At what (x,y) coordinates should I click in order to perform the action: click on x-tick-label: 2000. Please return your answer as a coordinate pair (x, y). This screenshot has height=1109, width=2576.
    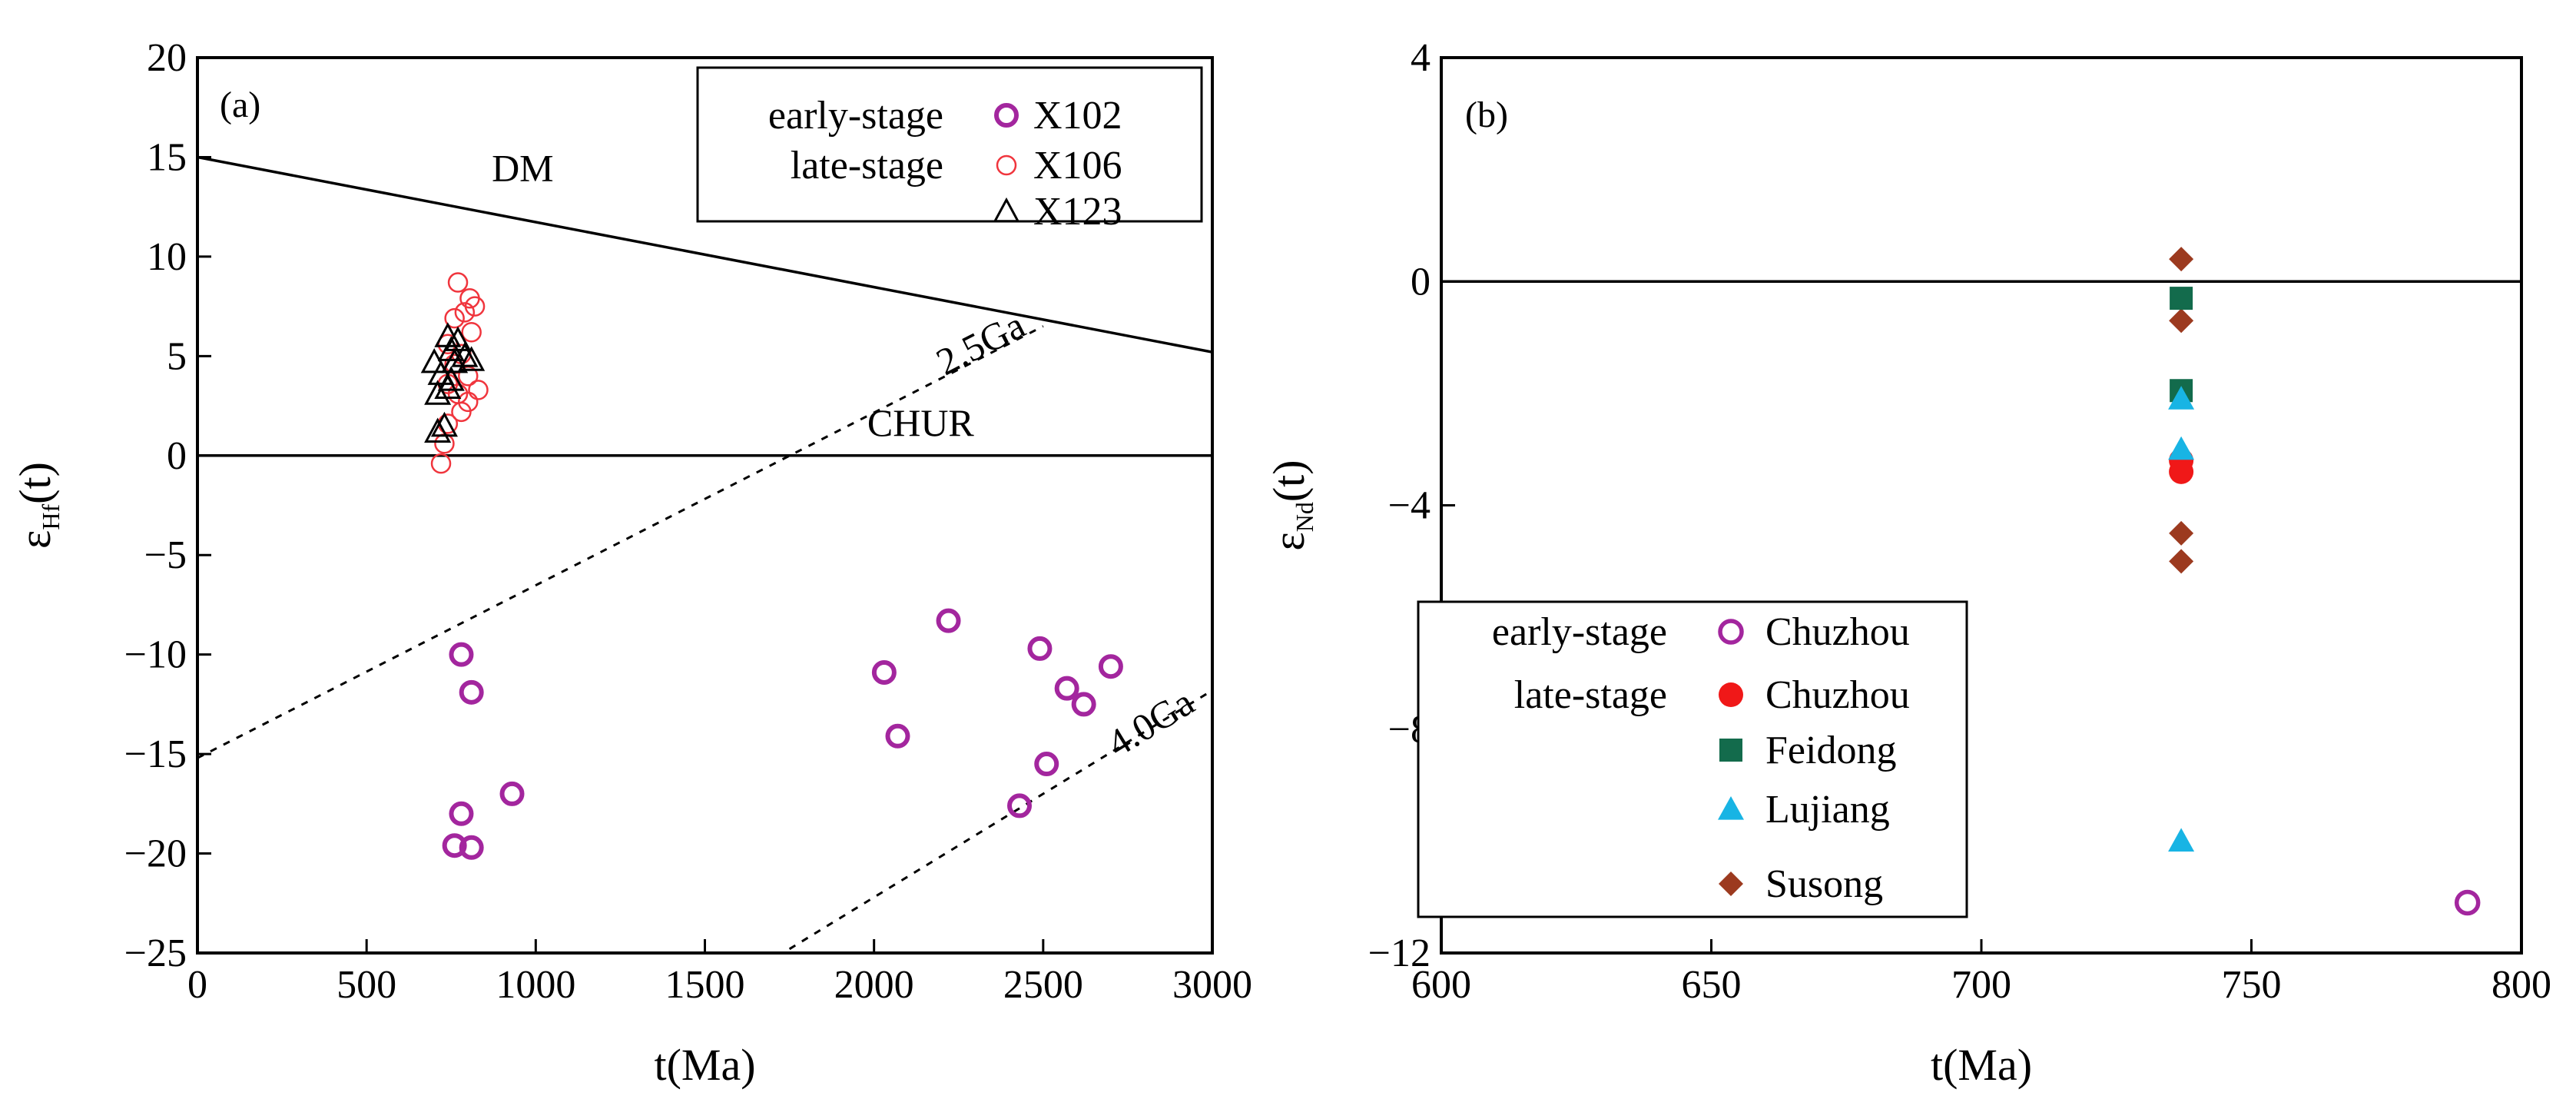
    Looking at the image, I should click on (874, 985).